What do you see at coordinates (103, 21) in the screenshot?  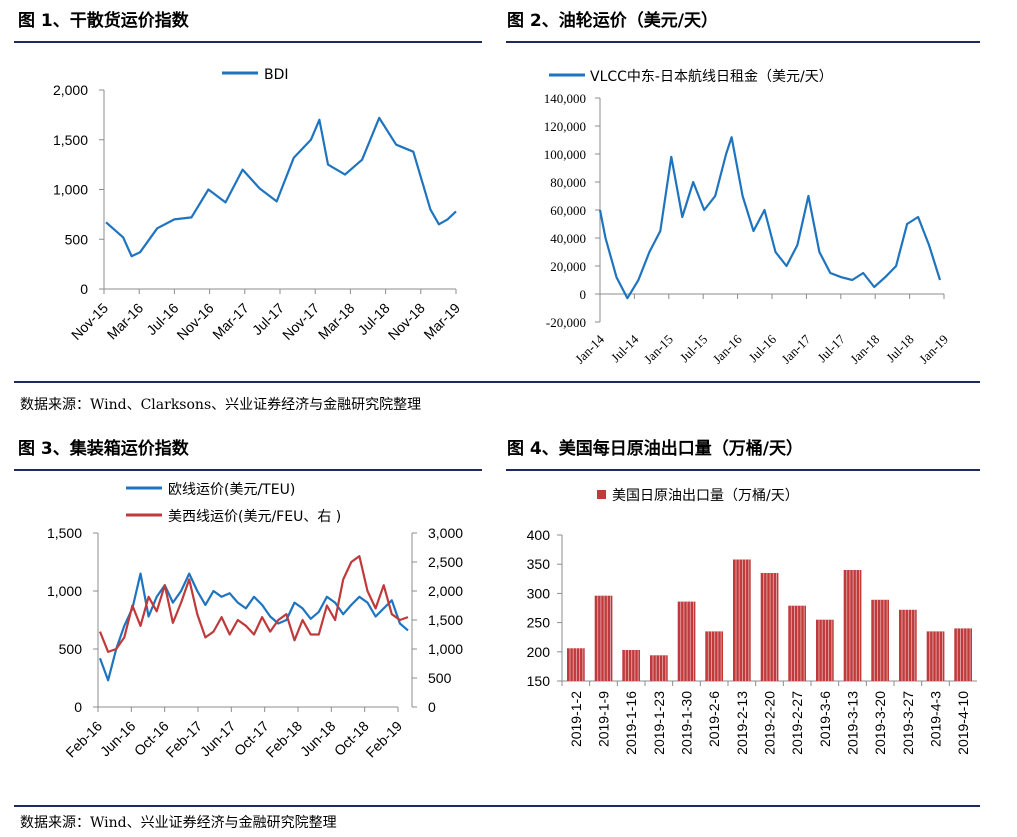 I see `figure-1-title: 图 1、干散货运价指数` at bounding box center [103, 21].